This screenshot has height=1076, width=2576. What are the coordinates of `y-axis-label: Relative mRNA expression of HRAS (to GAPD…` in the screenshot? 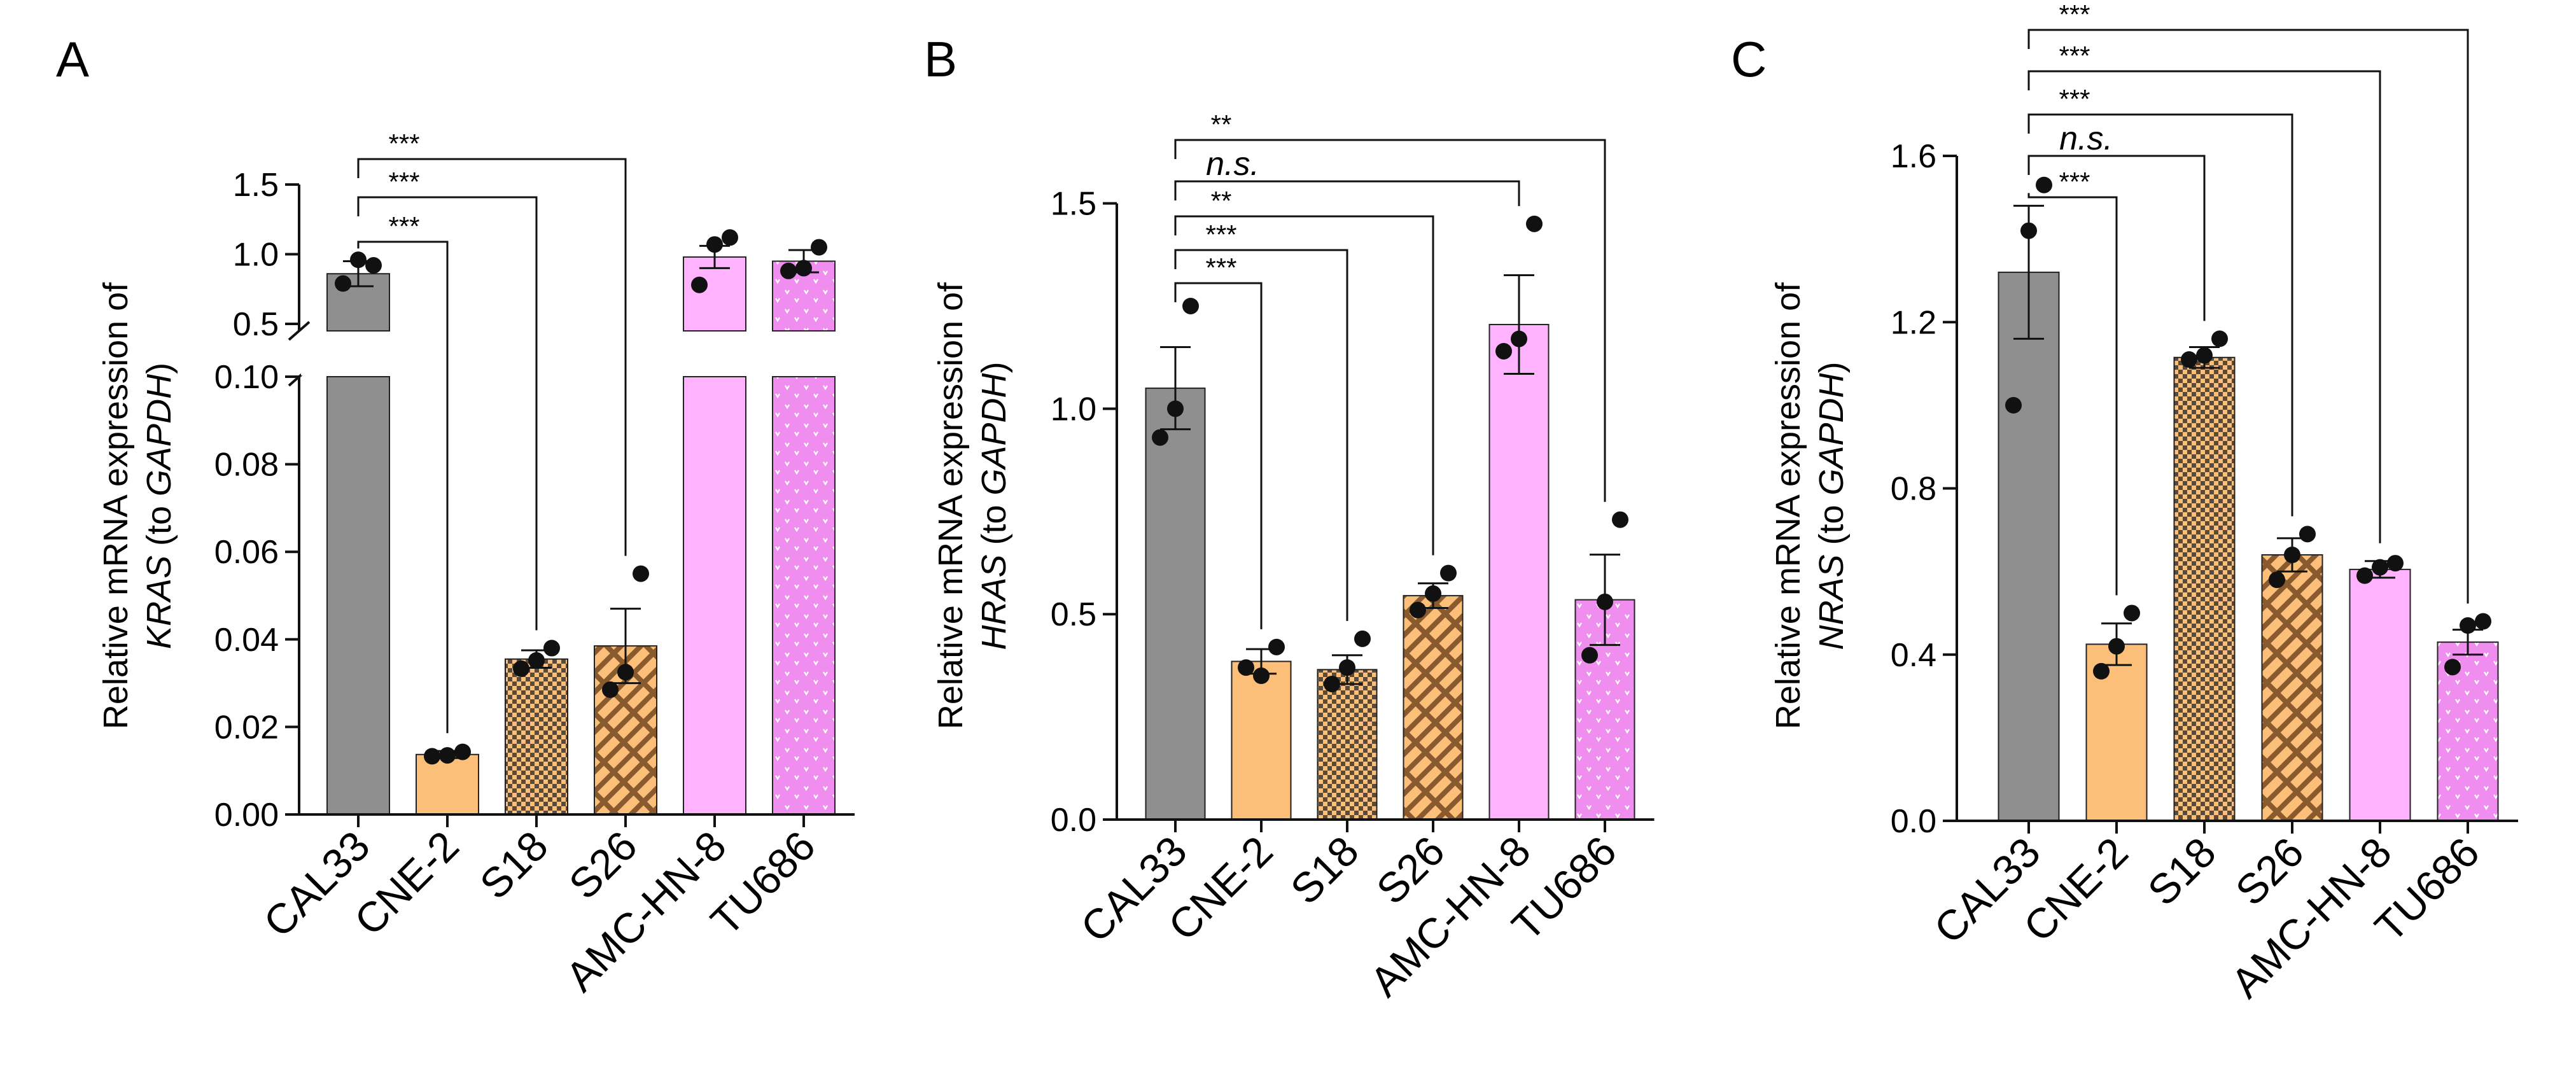 It's located at (972, 506).